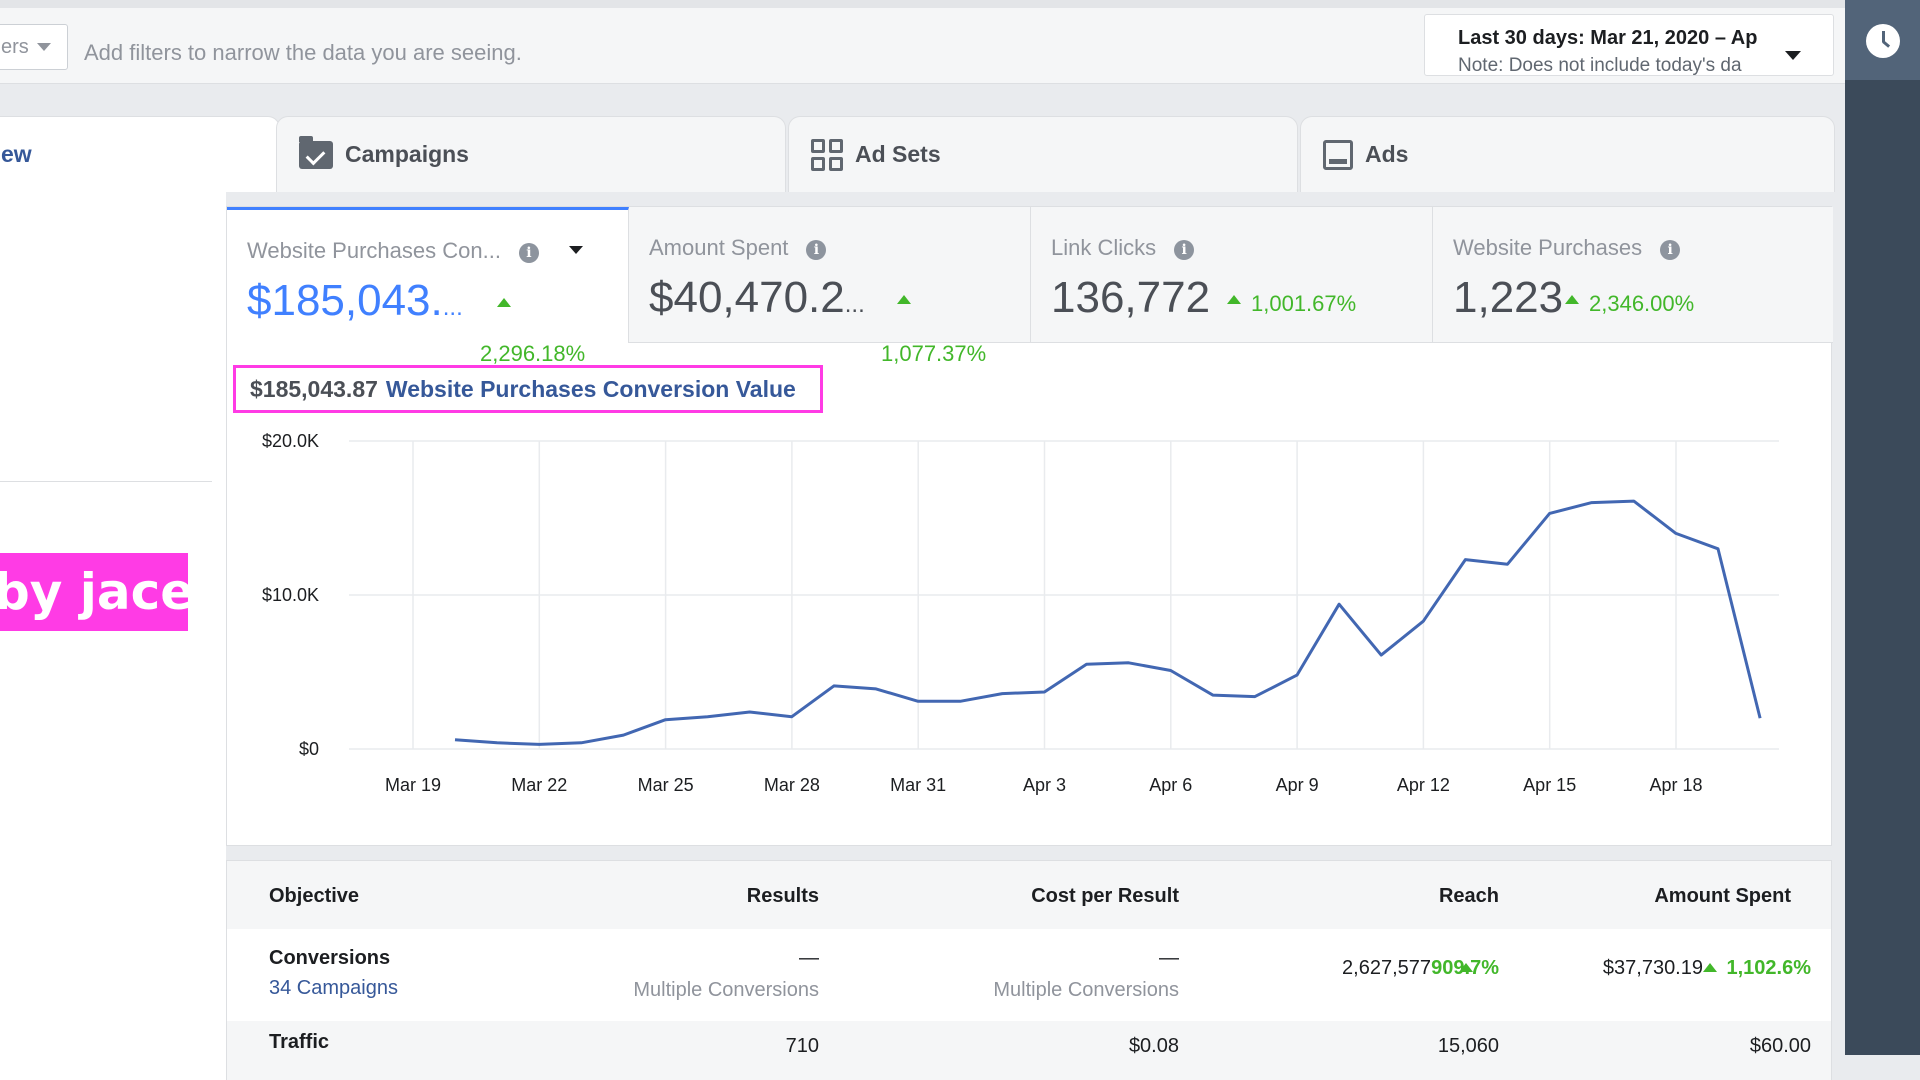  I want to click on cost-sublabel: Multiple Conversions, so click(1086, 990).